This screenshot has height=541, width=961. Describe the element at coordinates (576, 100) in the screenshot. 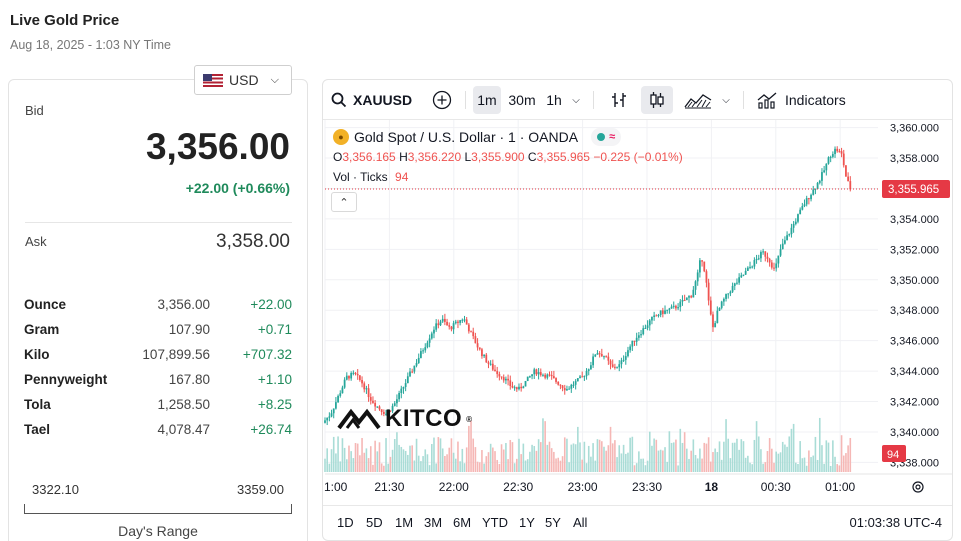

I see `interval-dropdown: ⌵` at that location.